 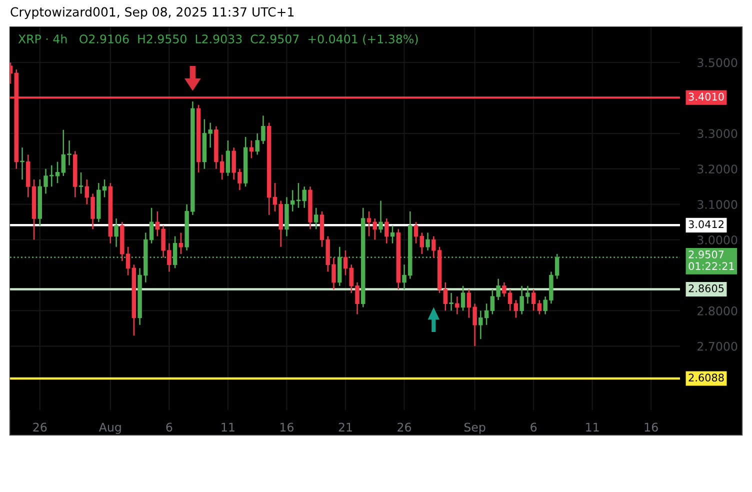 What do you see at coordinates (706, 224) in the screenshot?
I see `ref-line-label: 3.0412` at bounding box center [706, 224].